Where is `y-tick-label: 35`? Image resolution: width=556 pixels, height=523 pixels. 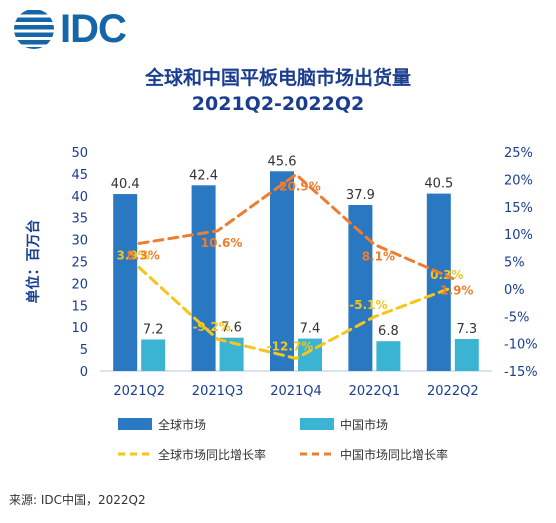 y-tick-label: 35 is located at coordinates (79, 219).